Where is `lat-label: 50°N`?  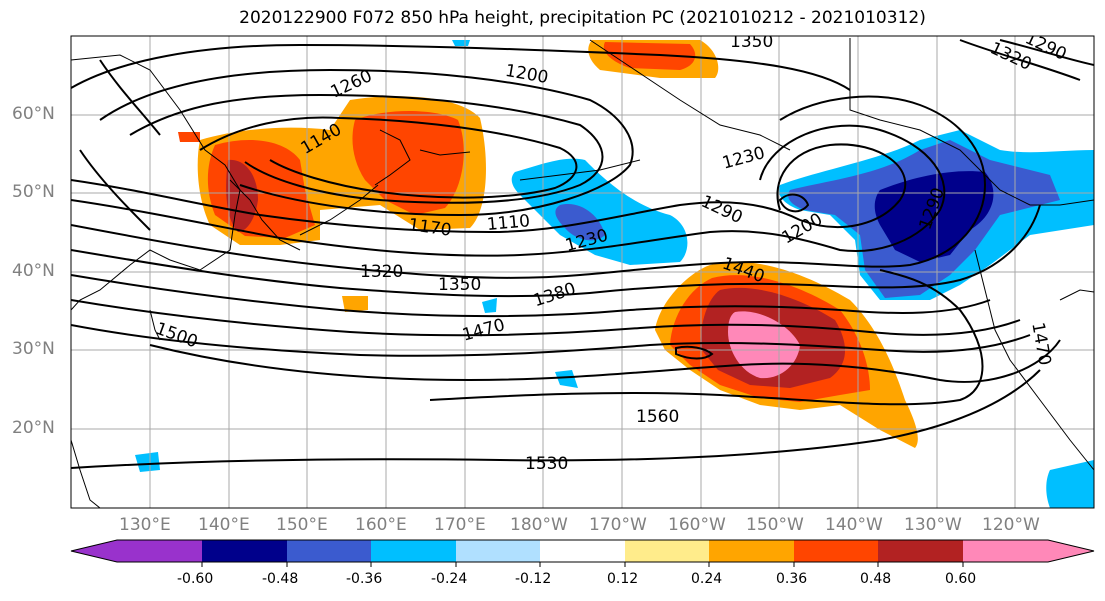
lat-label: 50°N is located at coordinates (33, 192).